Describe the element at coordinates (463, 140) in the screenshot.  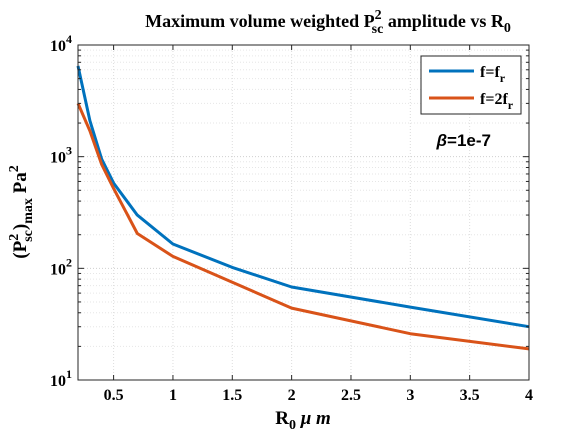
I see `annotation-beta: β=1e-7` at that location.